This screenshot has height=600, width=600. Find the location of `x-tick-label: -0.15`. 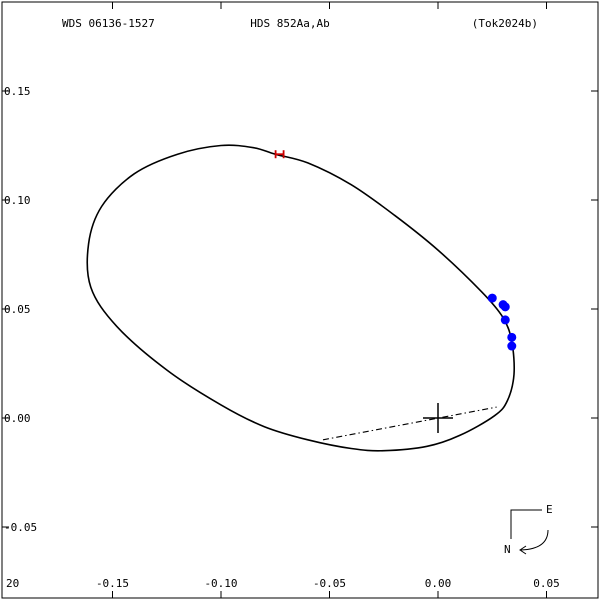

x-tick-label: -0.15 is located at coordinates (112, 583).